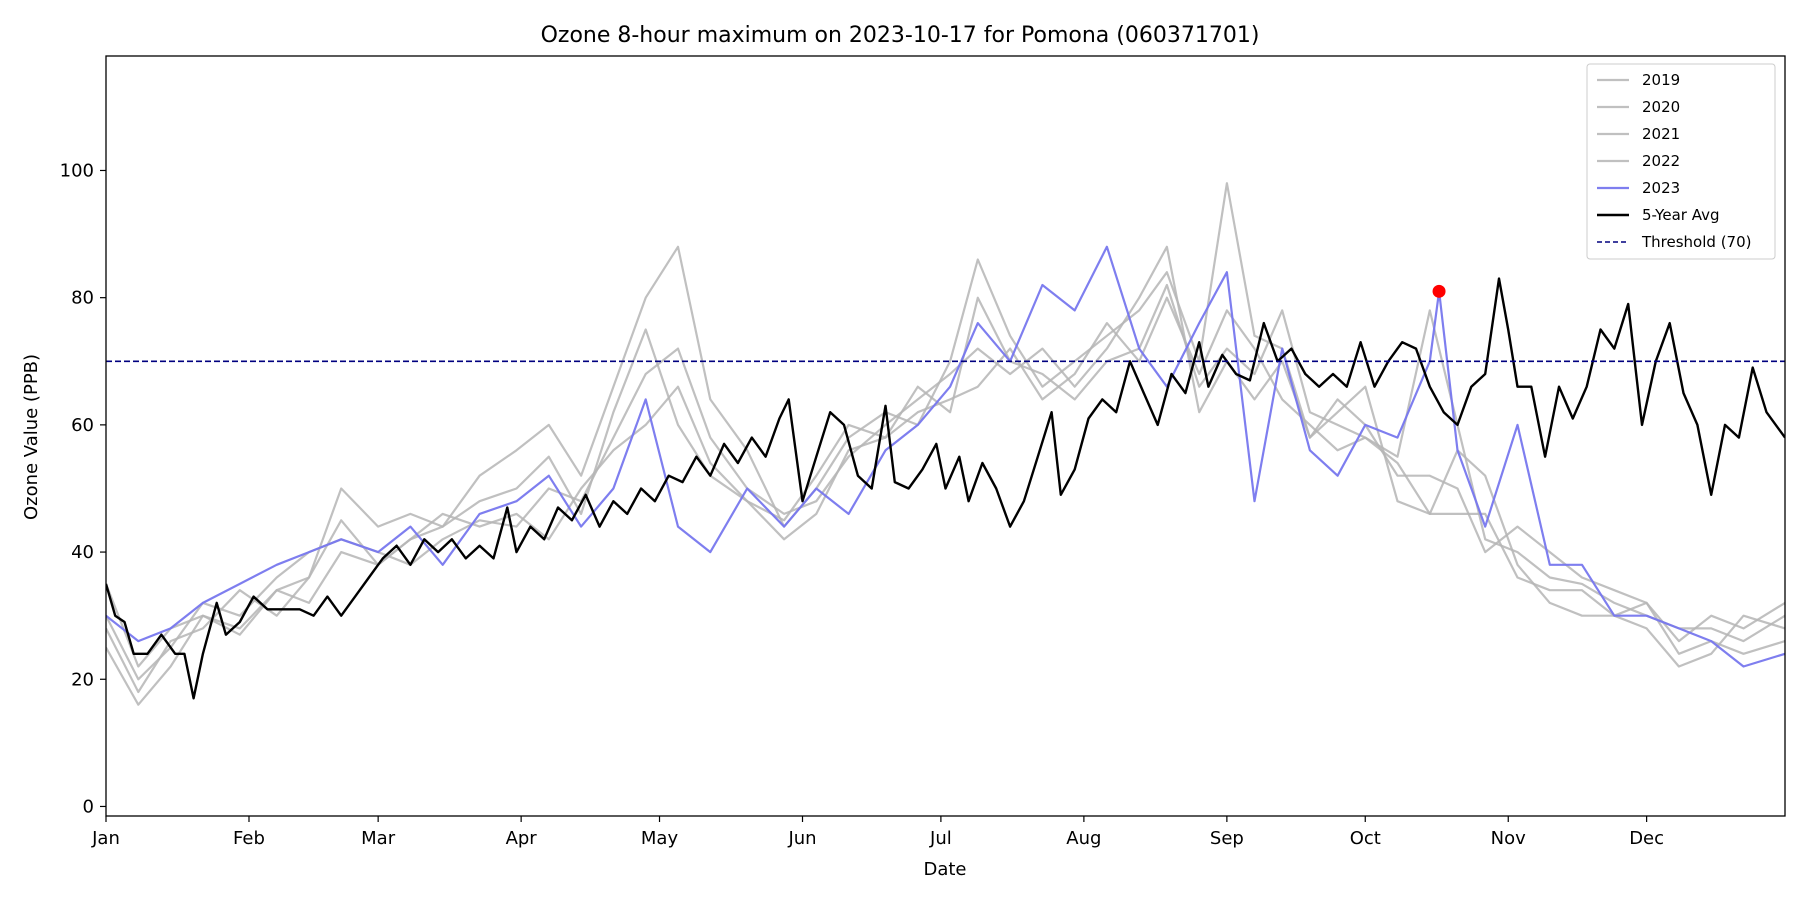 This screenshot has height=900, width=1800. Describe the element at coordinates (1365, 838) in the screenshot. I see `x-tick-label: Oct` at that location.